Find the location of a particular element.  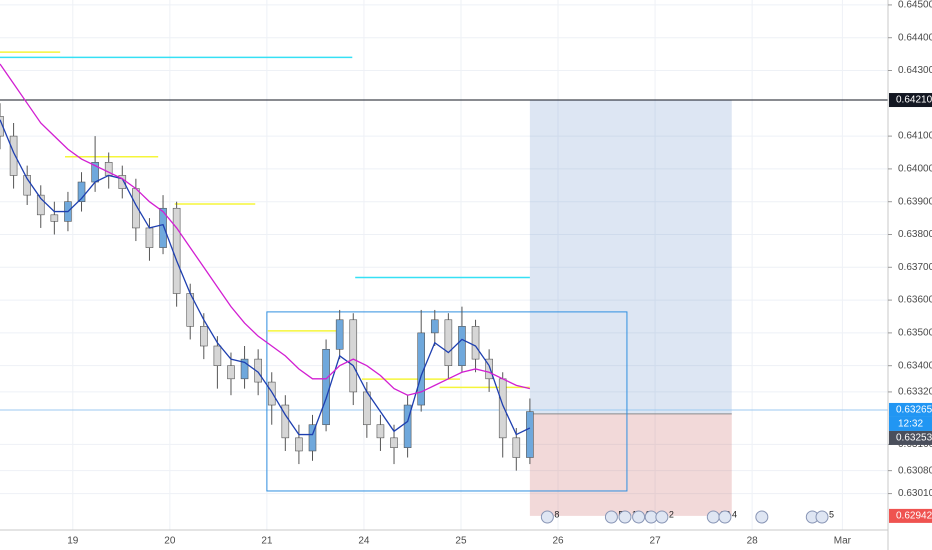

y-tick-label: 0.63010 is located at coordinates (915, 493).